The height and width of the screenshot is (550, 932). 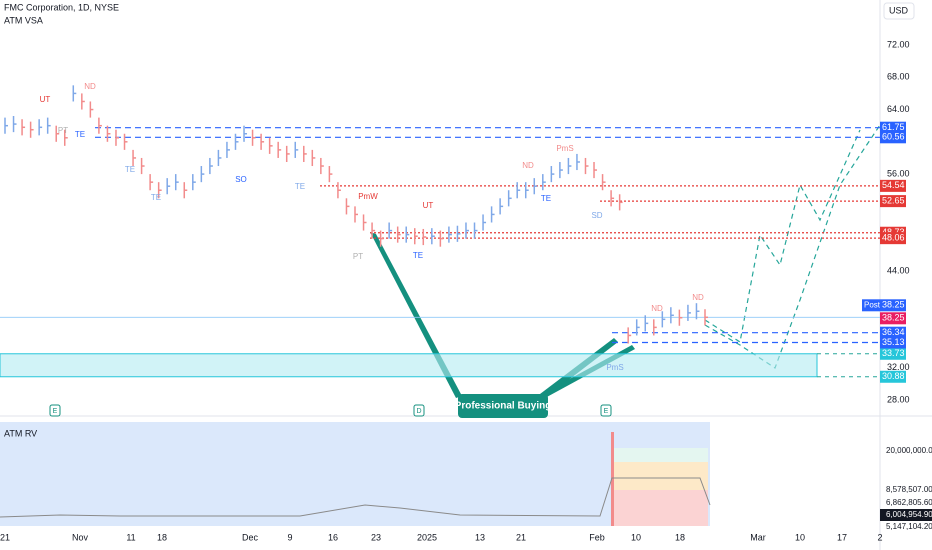 I want to click on level-label: 30.88, so click(x=893, y=376).